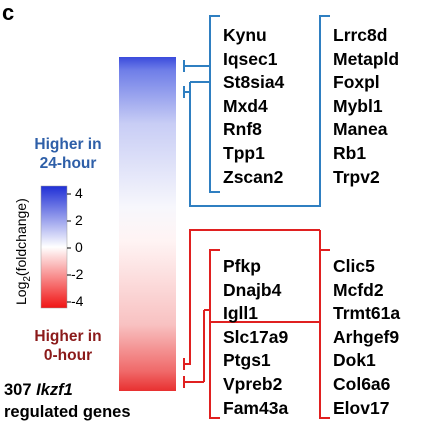  What do you see at coordinates (68, 154) in the screenshot?
I see `legend-higher-24h: Higher in 24-hour` at bounding box center [68, 154].